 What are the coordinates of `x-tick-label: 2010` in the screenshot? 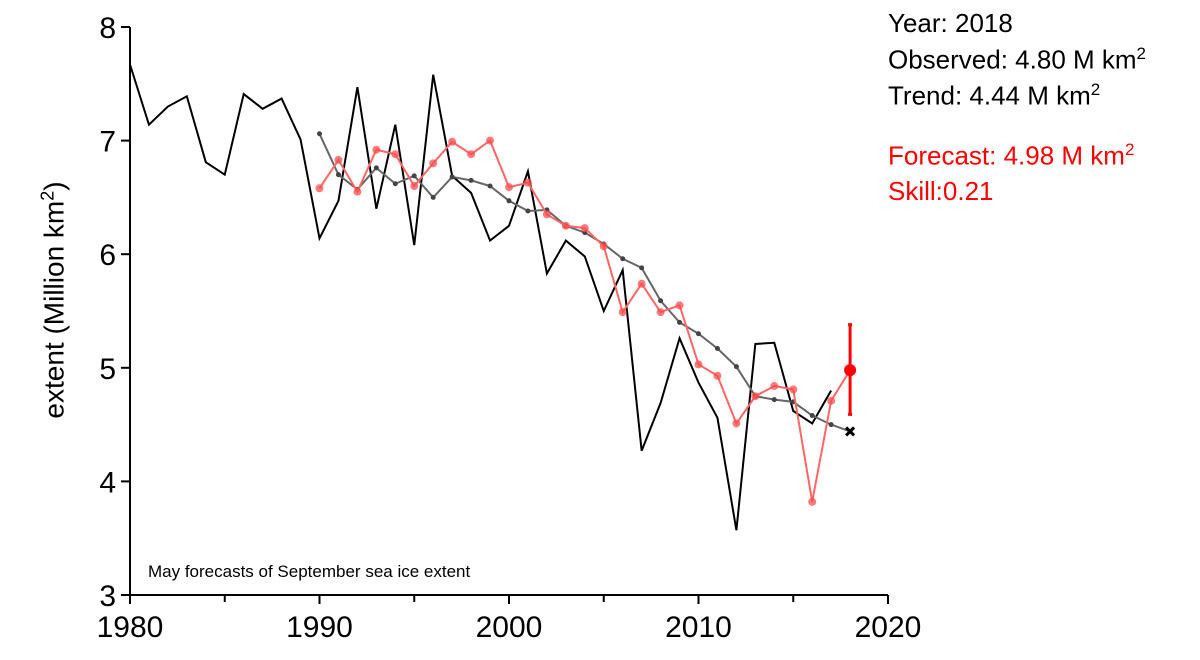 It's located at (698, 627).